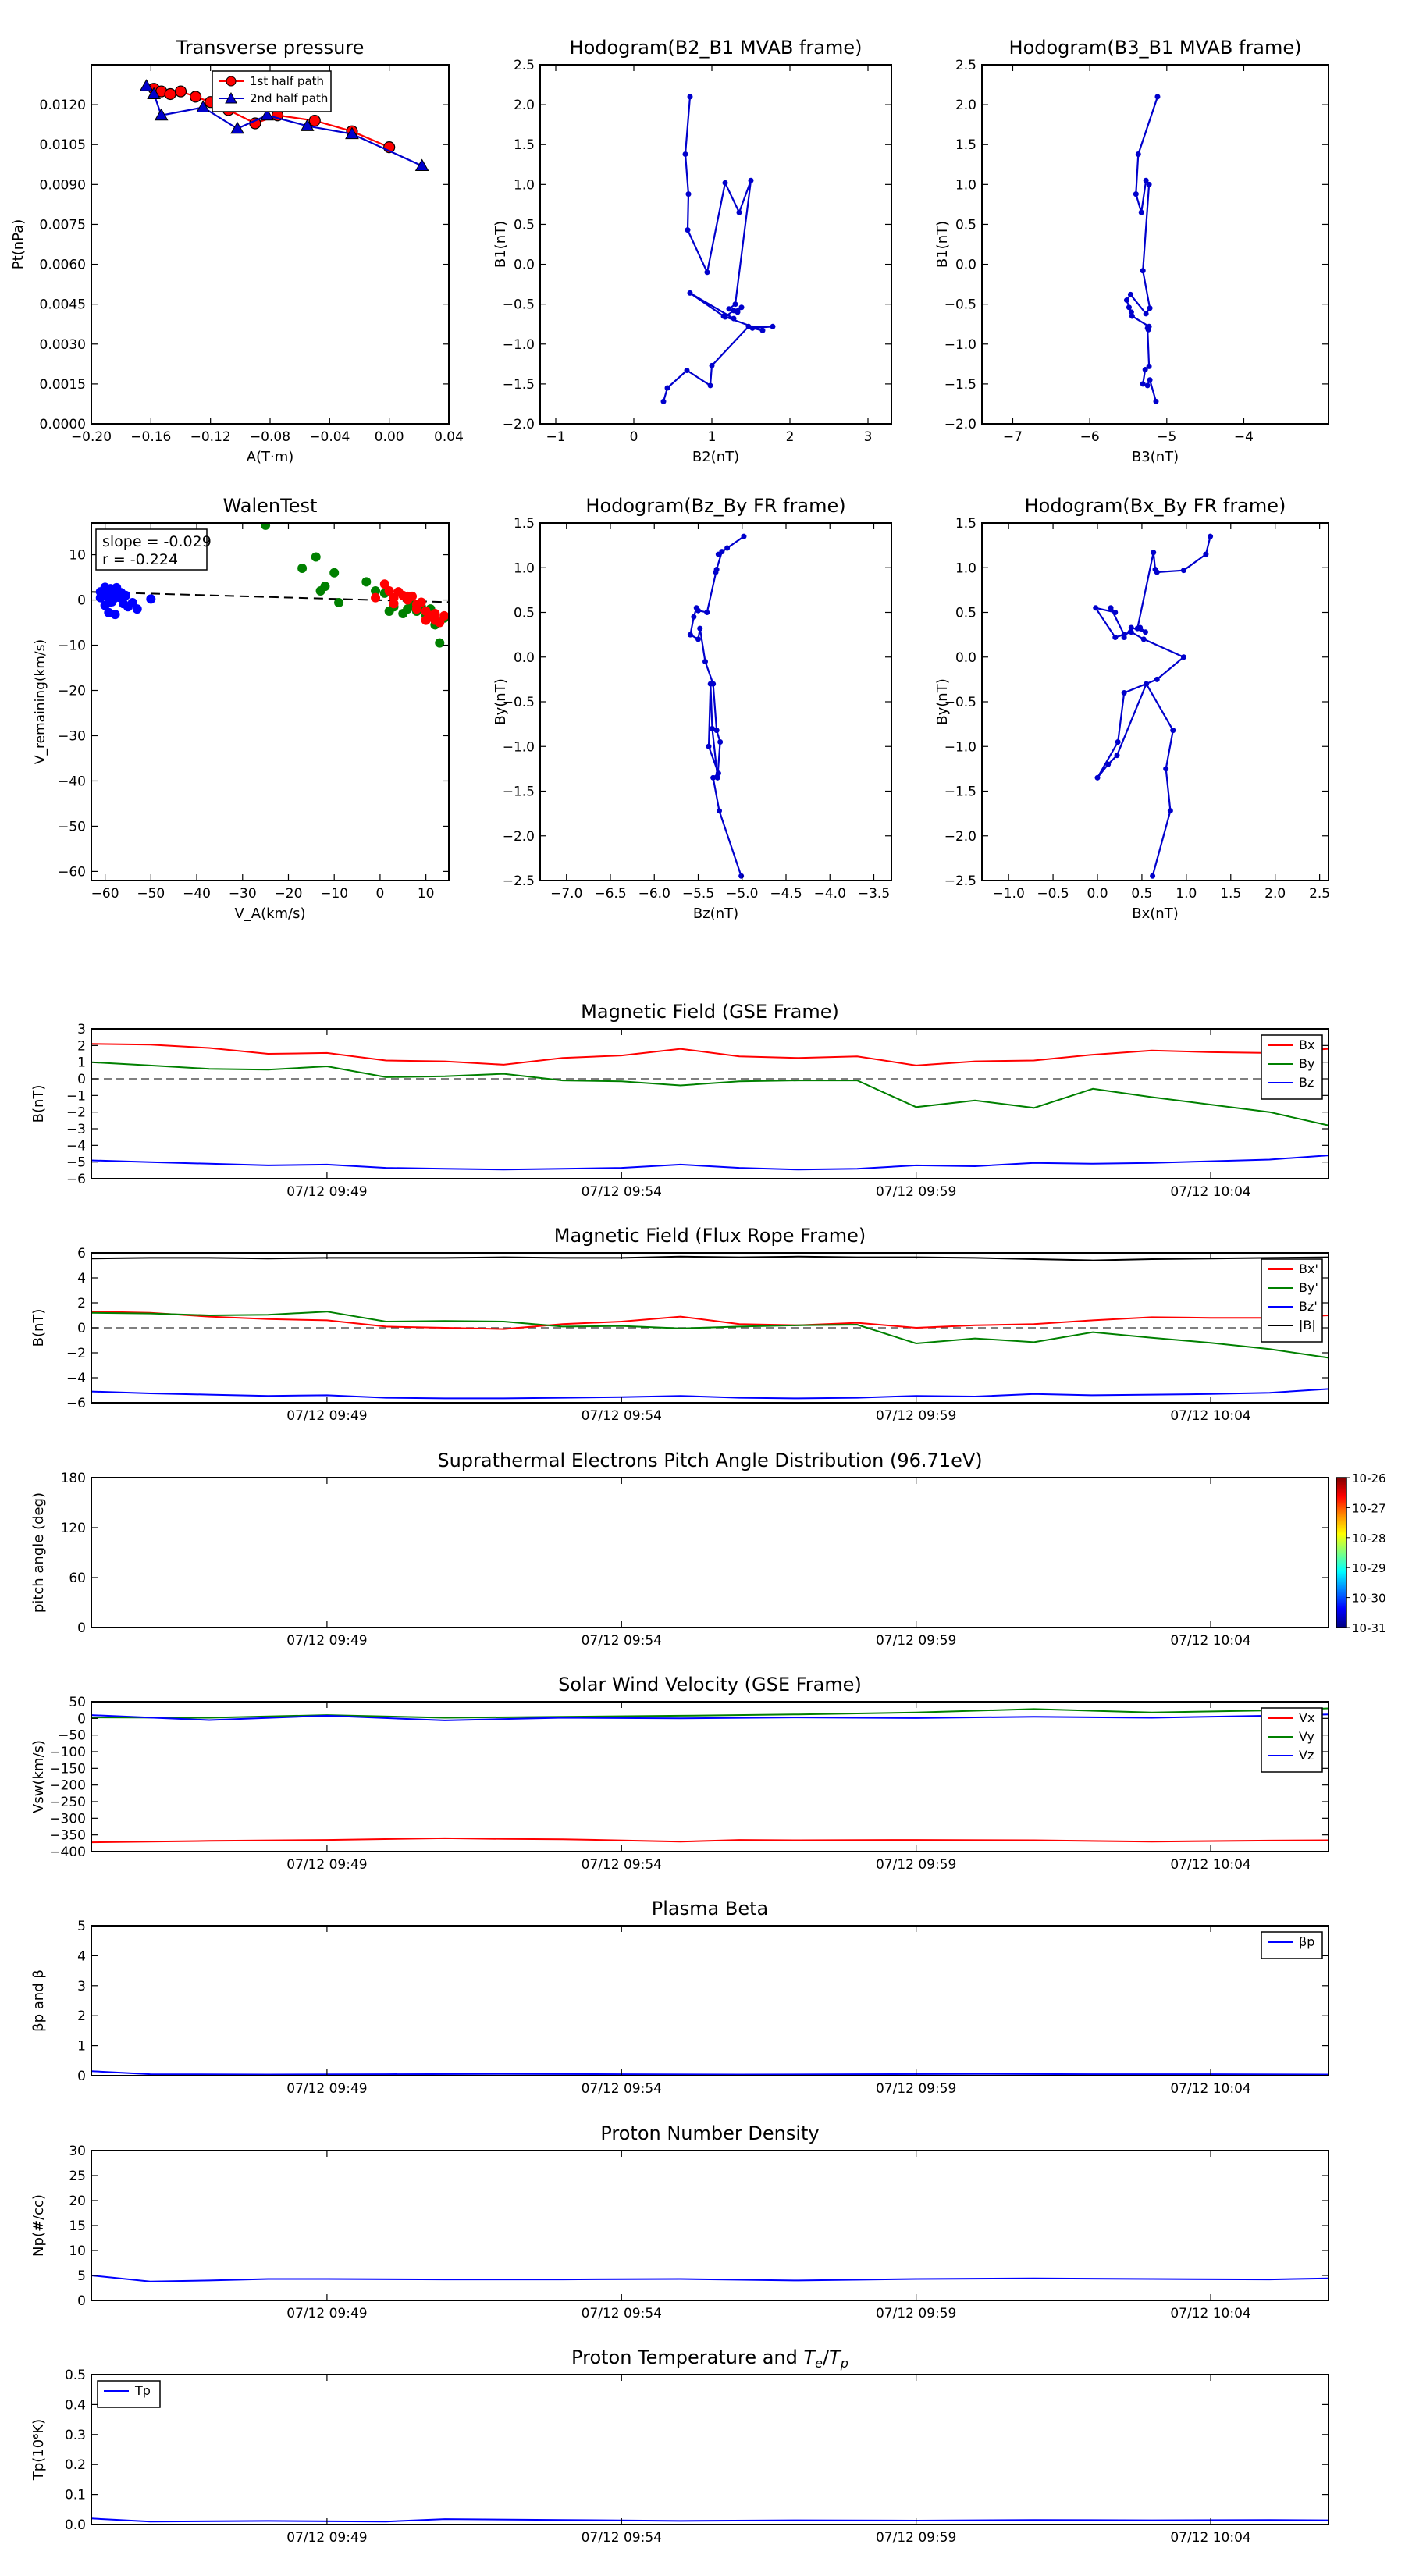  What do you see at coordinates (38, 1777) in the screenshot?
I see `y-axis-label: Vsw(km/s)` at bounding box center [38, 1777].